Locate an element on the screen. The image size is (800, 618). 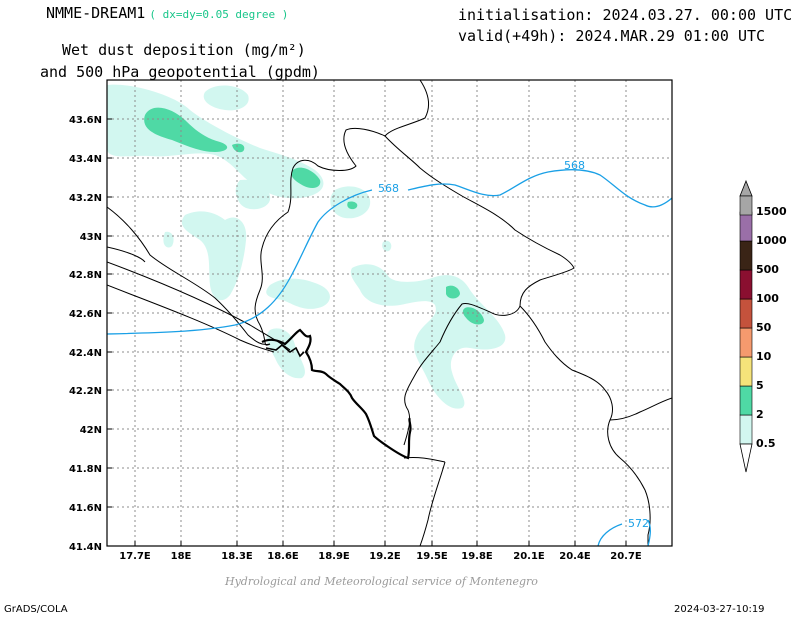
contour-label-568-west: 568 is located at coordinates (388, 188).